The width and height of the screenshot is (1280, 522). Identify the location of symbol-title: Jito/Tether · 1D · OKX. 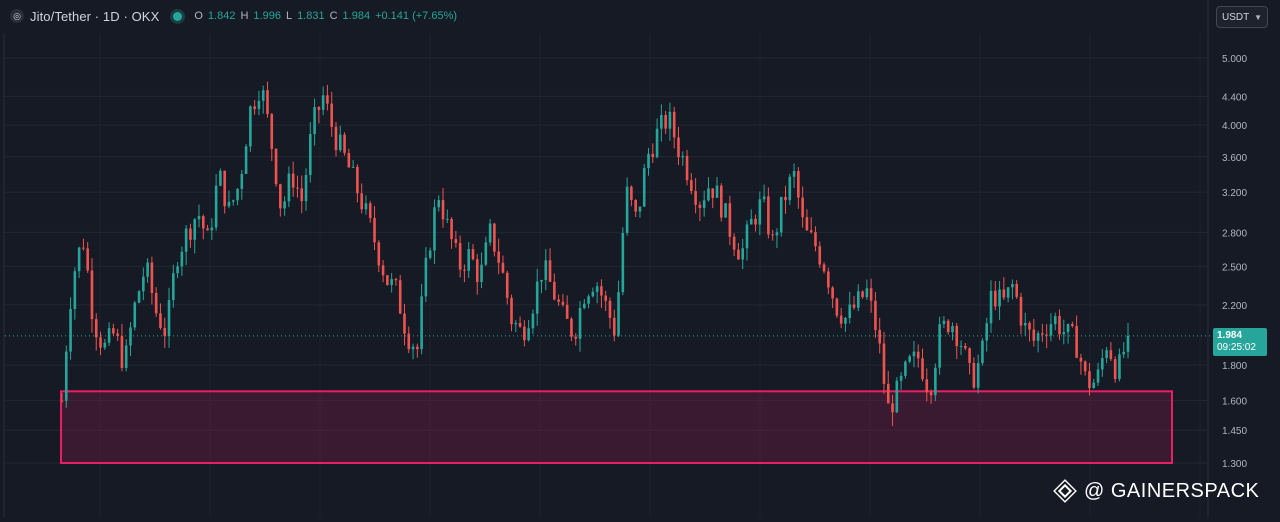
(95, 16).